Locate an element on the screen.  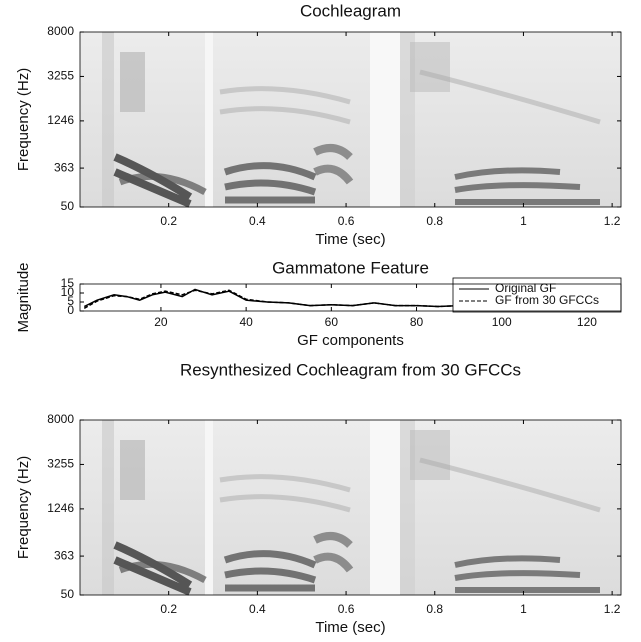
legend-label: Original GF is located at coordinates (525, 288).